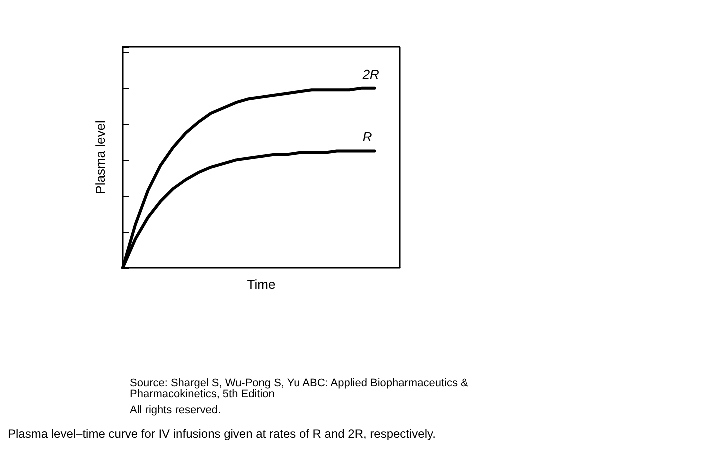  Describe the element at coordinates (261, 284) in the screenshot. I see `x-axis-title: Time` at that location.